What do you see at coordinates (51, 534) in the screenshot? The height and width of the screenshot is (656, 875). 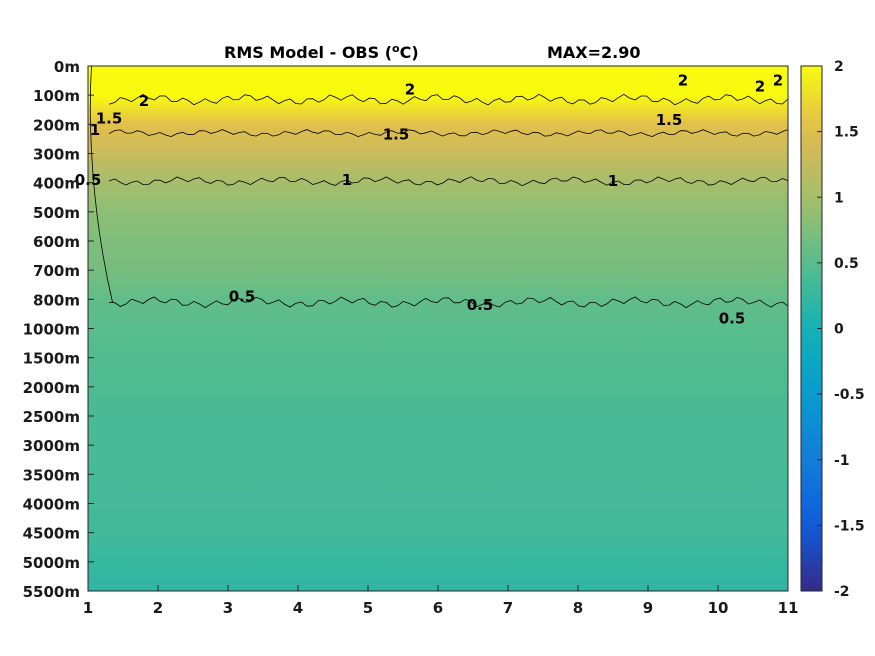 I see `y-tick-label: 4500m` at bounding box center [51, 534].